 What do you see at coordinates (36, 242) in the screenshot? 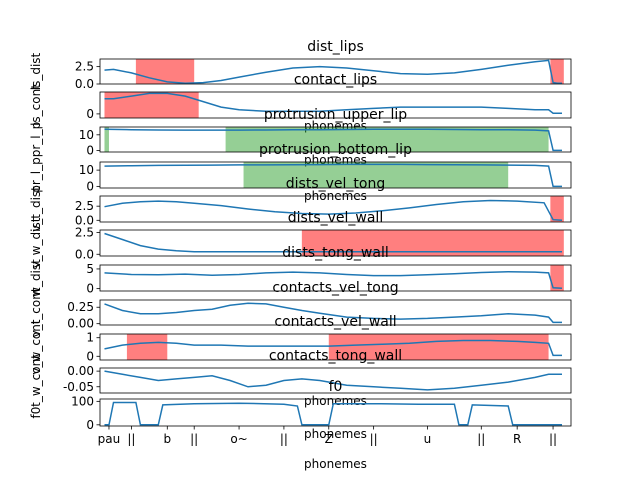
I see `y-axis-label: v_w_dist` at bounding box center [36, 242].